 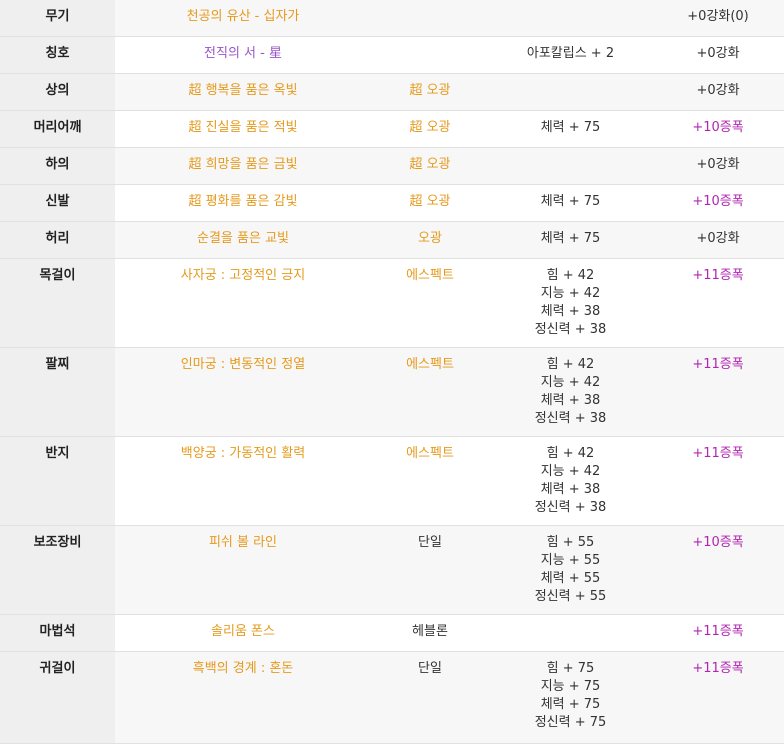 I want to click on item-name: 솔리움 폰스, so click(x=243, y=633).